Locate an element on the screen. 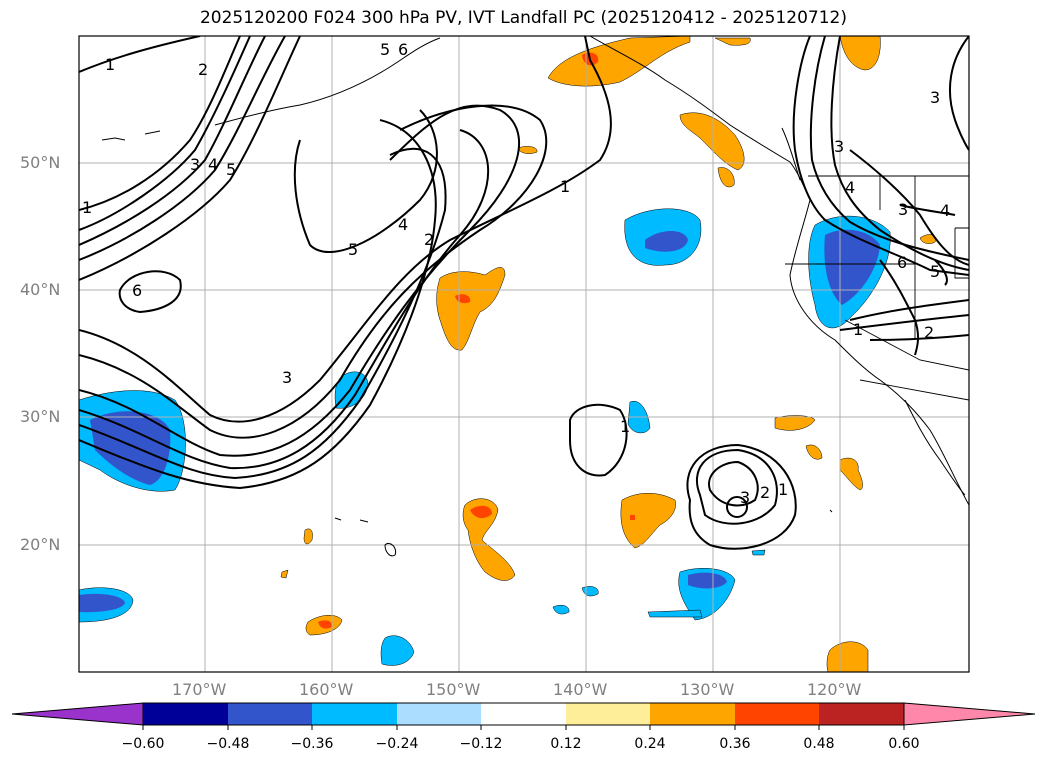 The width and height of the screenshot is (1047, 765). colorbar-tick-label: 0.60 is located at coordinates (904, 744).